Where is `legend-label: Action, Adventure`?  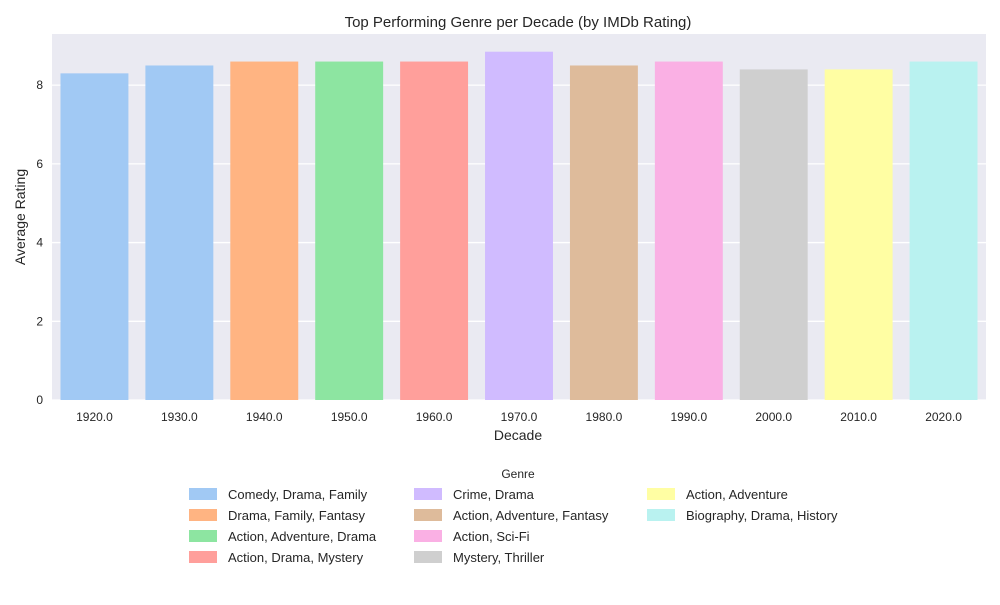 legend-label: Action, Adventure is located at coordinates (737, 494).